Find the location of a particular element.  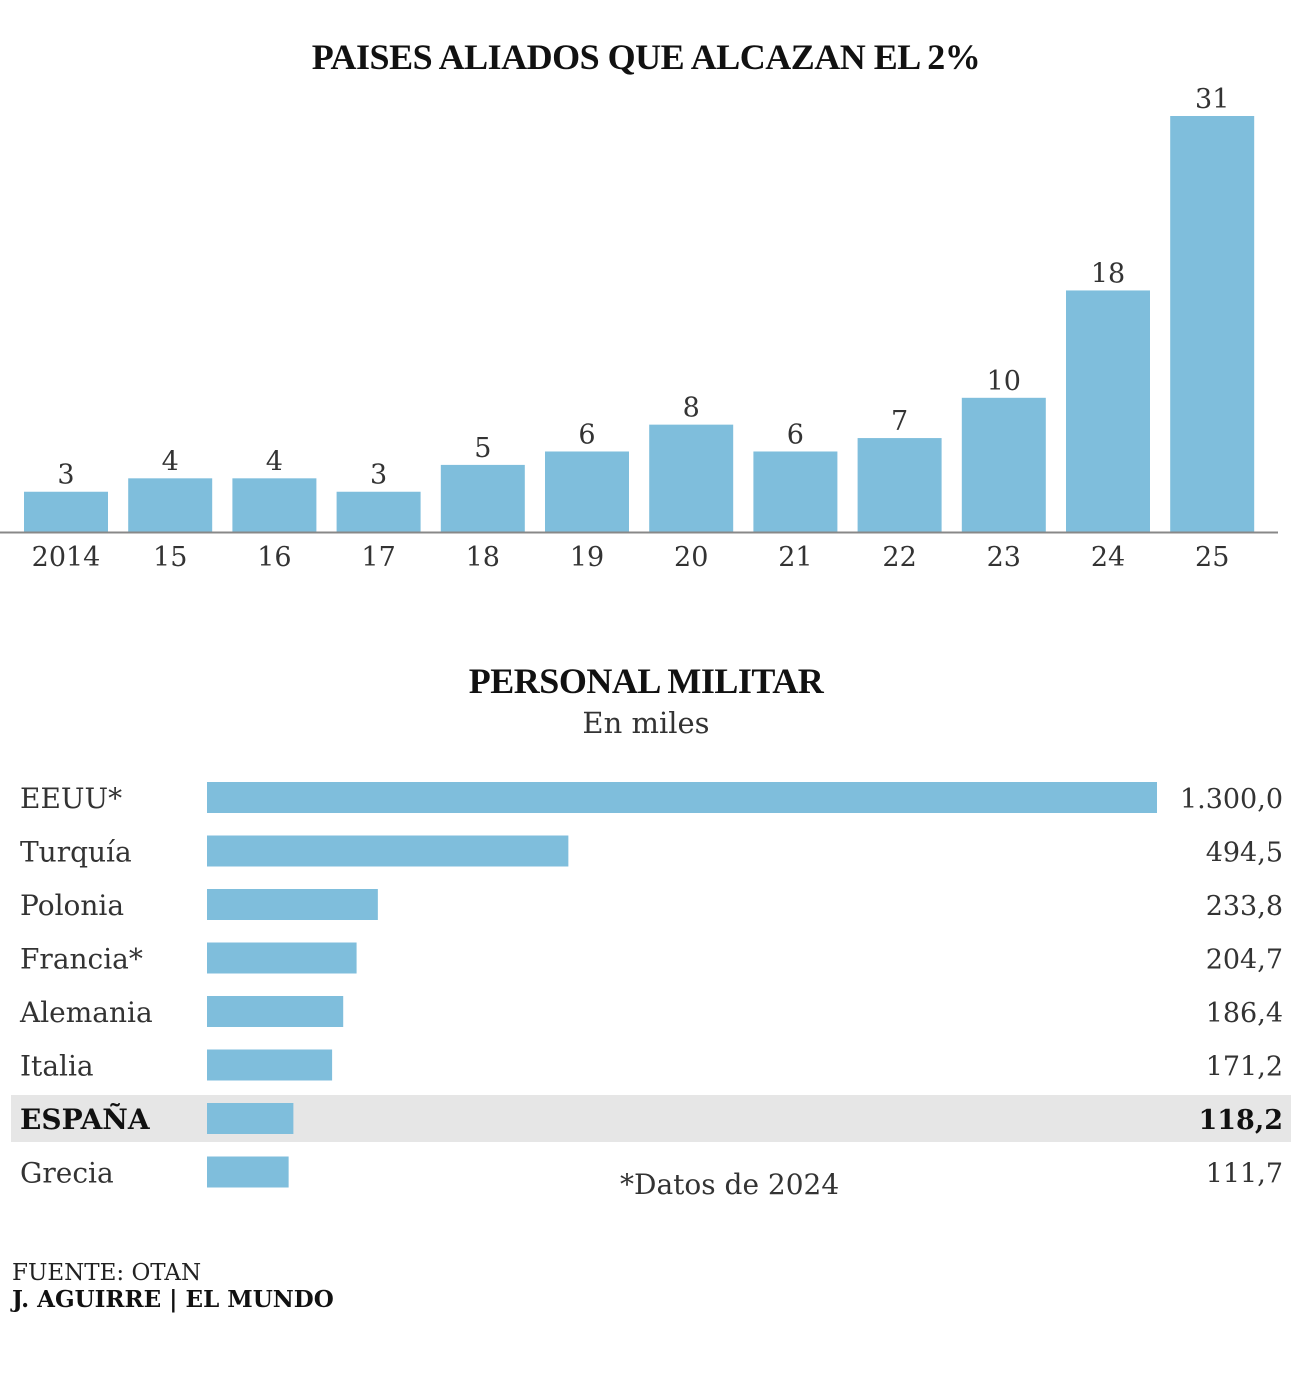

hbar-EEUU* is located at coordinates (682, 797).